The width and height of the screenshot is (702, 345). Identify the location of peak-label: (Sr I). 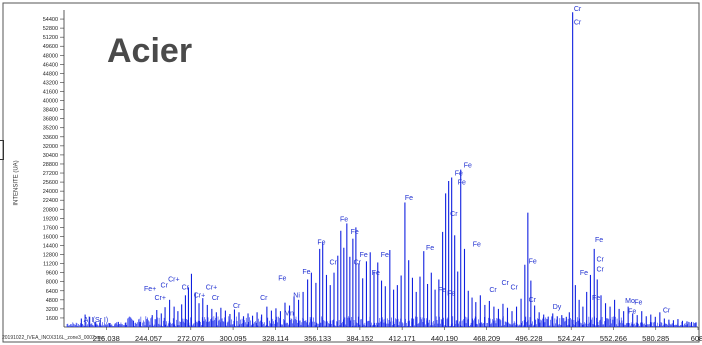
(101, 320).